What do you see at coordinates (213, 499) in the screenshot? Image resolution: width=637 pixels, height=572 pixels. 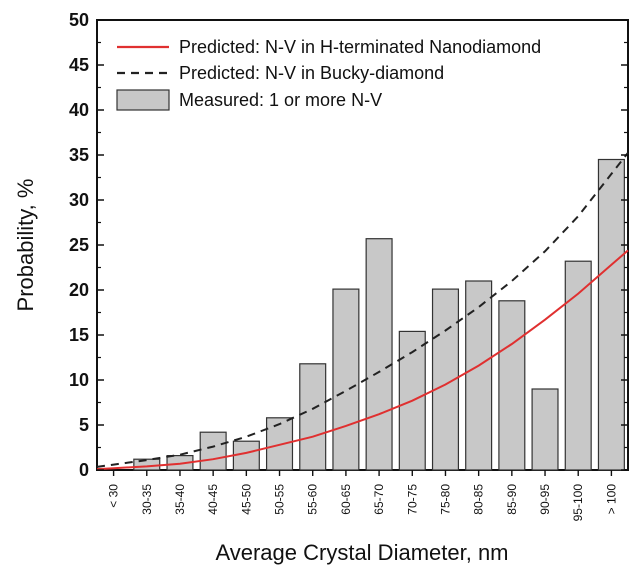 I see `x-tick-label-3: 40-45` at bounding box center [213, 499].